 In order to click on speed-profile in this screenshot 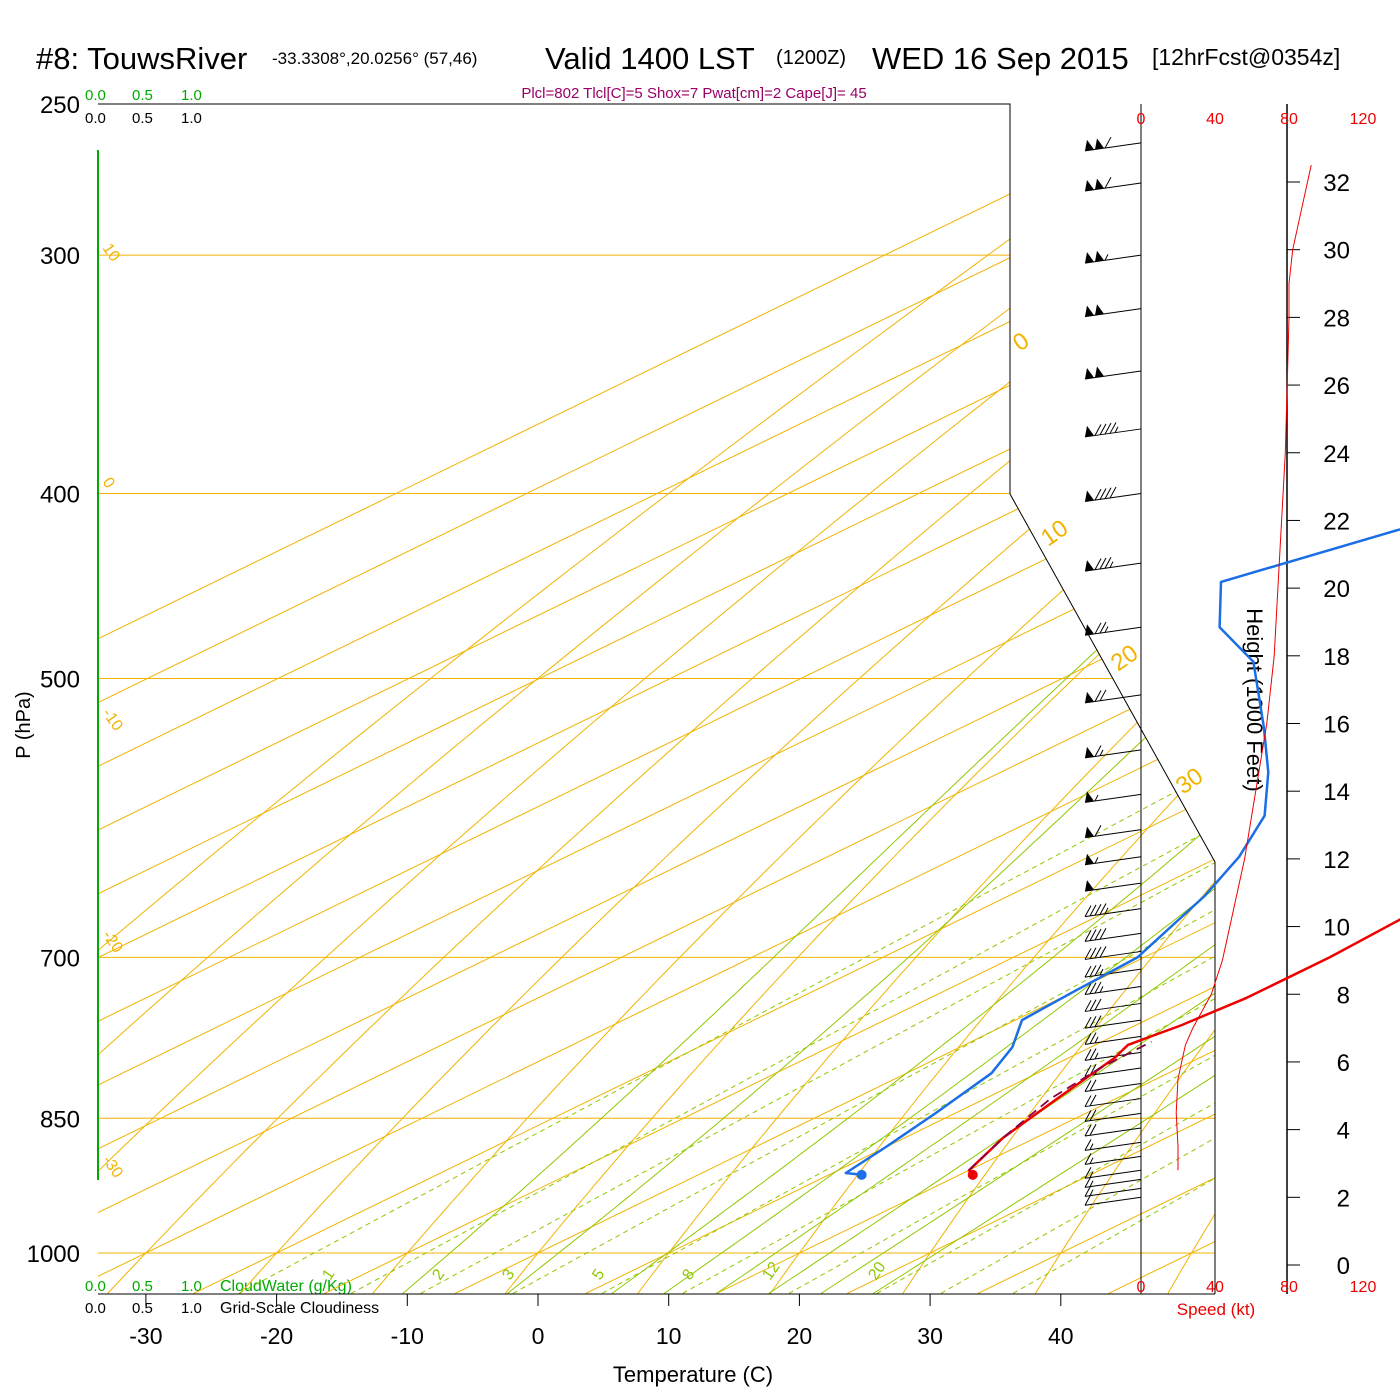, I will do `click(1243, 667)`.